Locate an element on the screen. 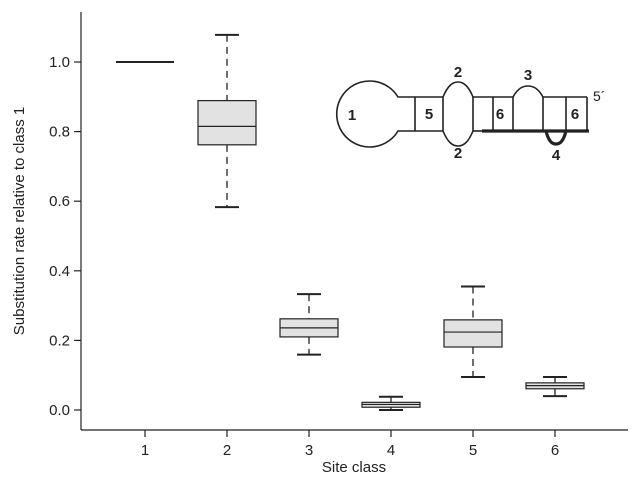 The image size is (632, 481). x-axis-ticks: 1 2 3 4 5 6 is located at coordinates (350, 444).